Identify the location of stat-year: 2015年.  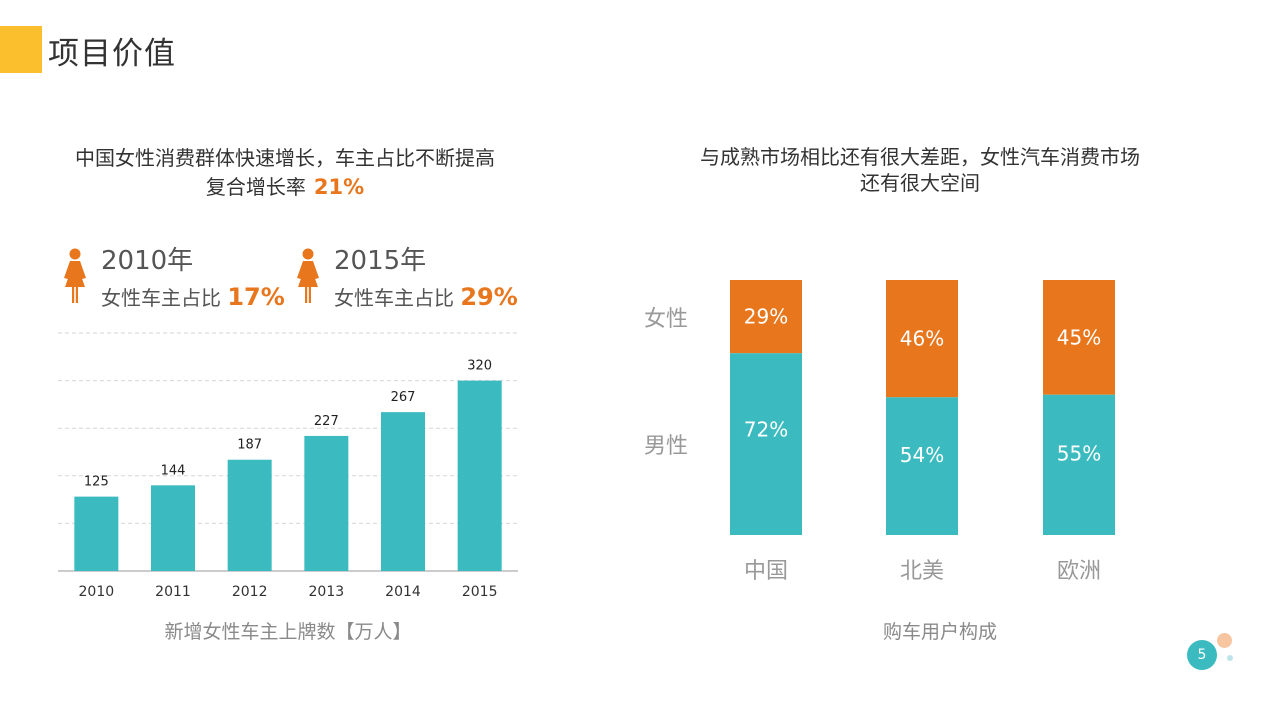
(380, 261).